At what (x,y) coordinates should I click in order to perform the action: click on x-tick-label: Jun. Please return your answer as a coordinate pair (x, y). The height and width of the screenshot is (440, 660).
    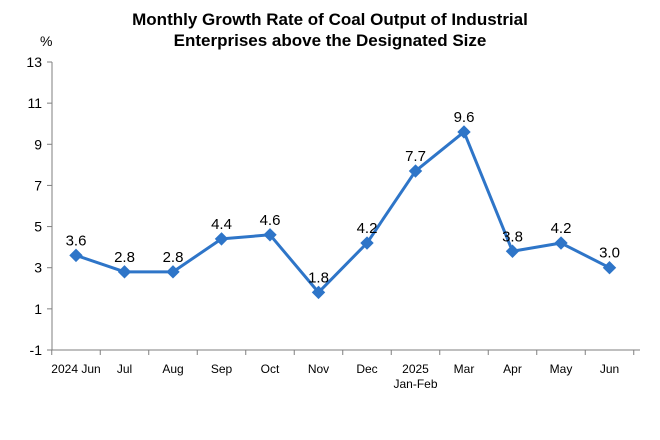
    Looking at the image, I should click on (609, 369).